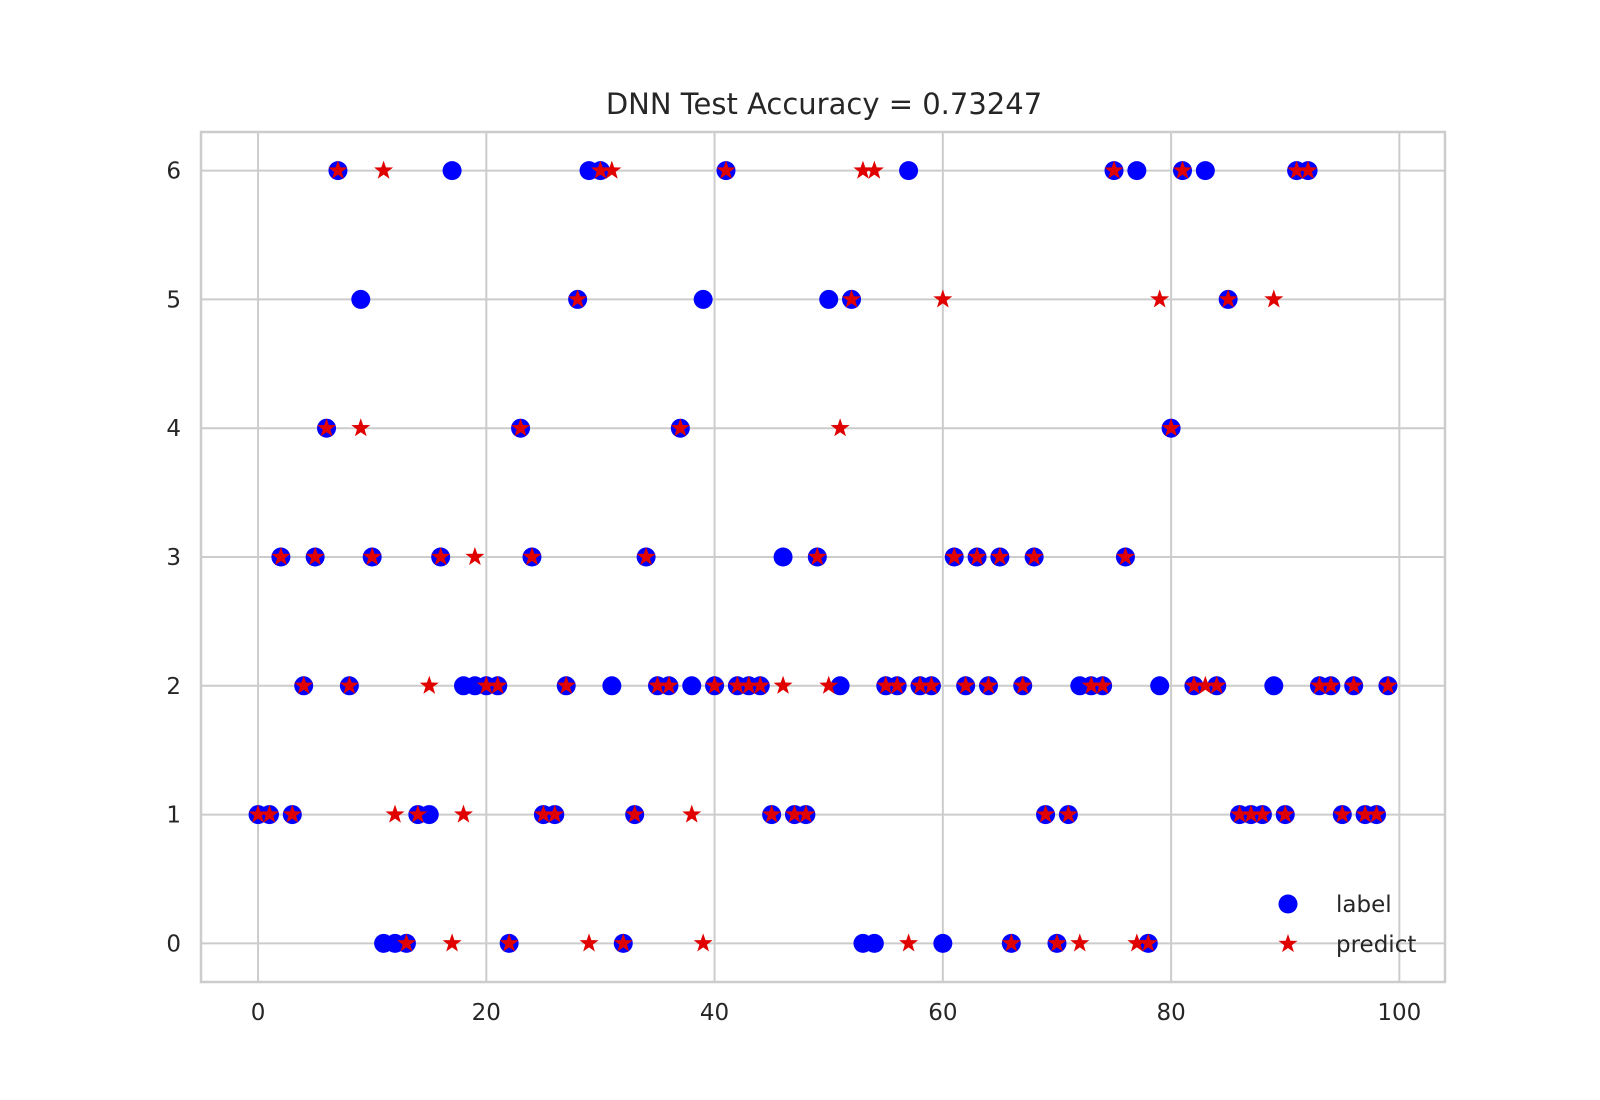 The height and width of the screenshot is (1100, 1600). What do you see at coordinates (1288, 904) in the screenshot?
I see `legend-label-marker` at bounding box center [1288, 904].